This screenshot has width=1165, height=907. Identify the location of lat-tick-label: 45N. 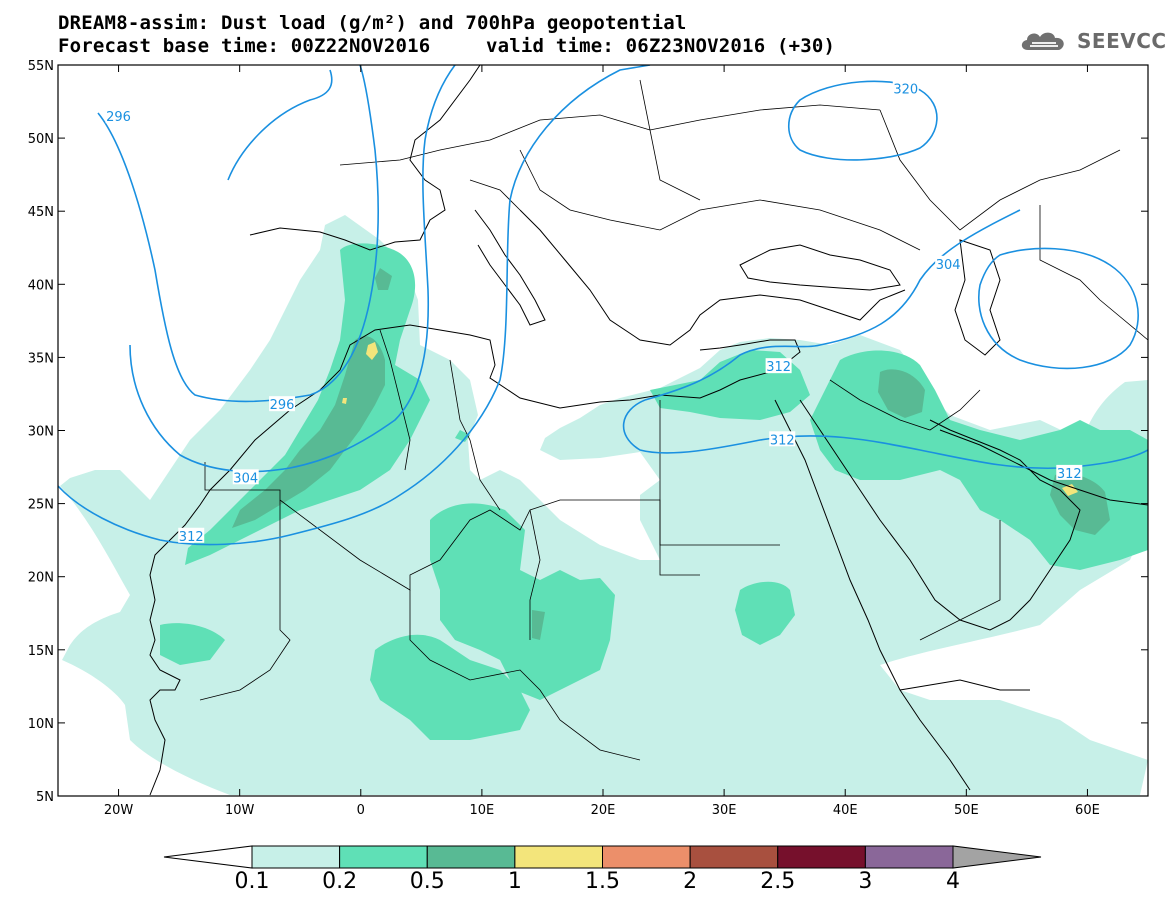
(41, 212).